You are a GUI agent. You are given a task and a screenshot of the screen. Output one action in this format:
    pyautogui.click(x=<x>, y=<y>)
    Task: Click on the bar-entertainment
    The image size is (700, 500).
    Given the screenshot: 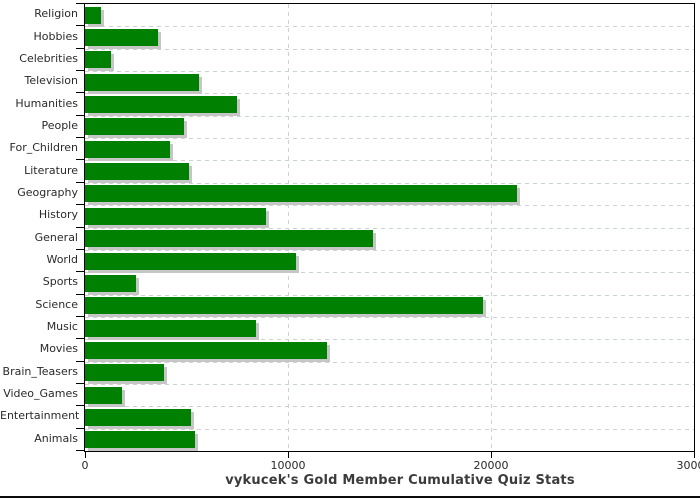 What is the action you would take?
    pyautogui.click(x=138, y=417)
    